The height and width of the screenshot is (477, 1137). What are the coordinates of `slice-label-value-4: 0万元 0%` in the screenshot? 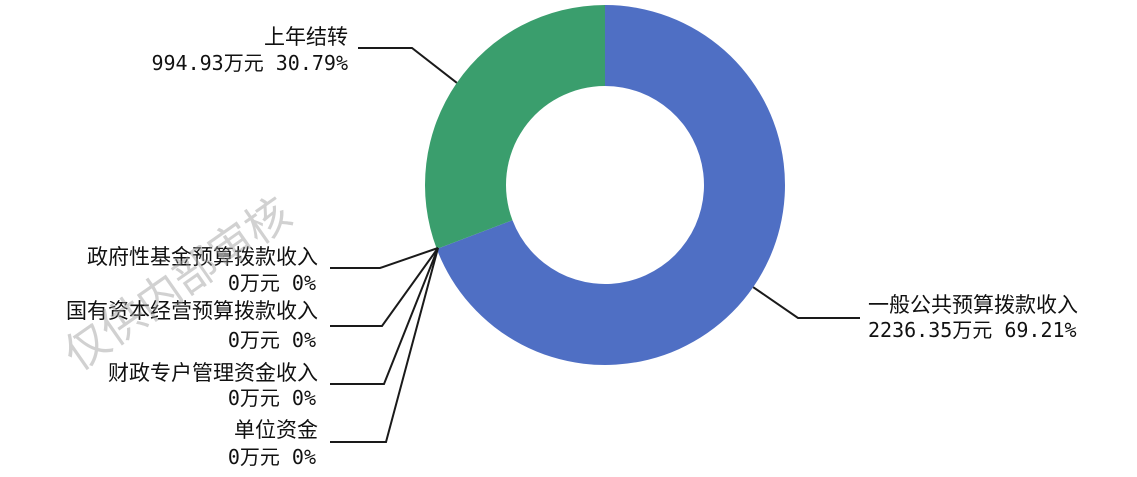 It's located at (272, 398).